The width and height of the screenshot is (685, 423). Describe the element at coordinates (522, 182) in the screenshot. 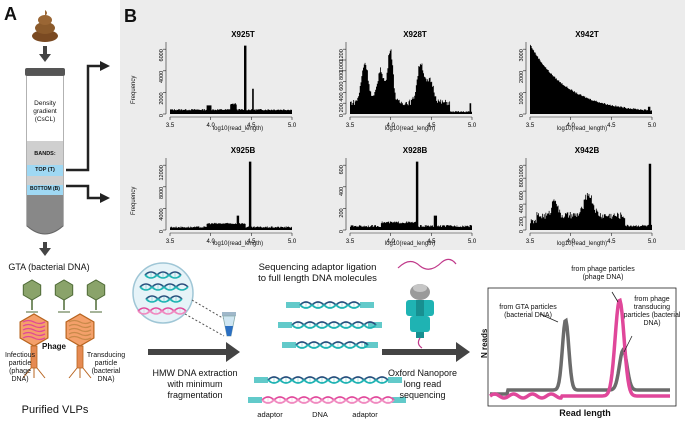

I see `hist-ytick-label-5-4: 800` at that location.